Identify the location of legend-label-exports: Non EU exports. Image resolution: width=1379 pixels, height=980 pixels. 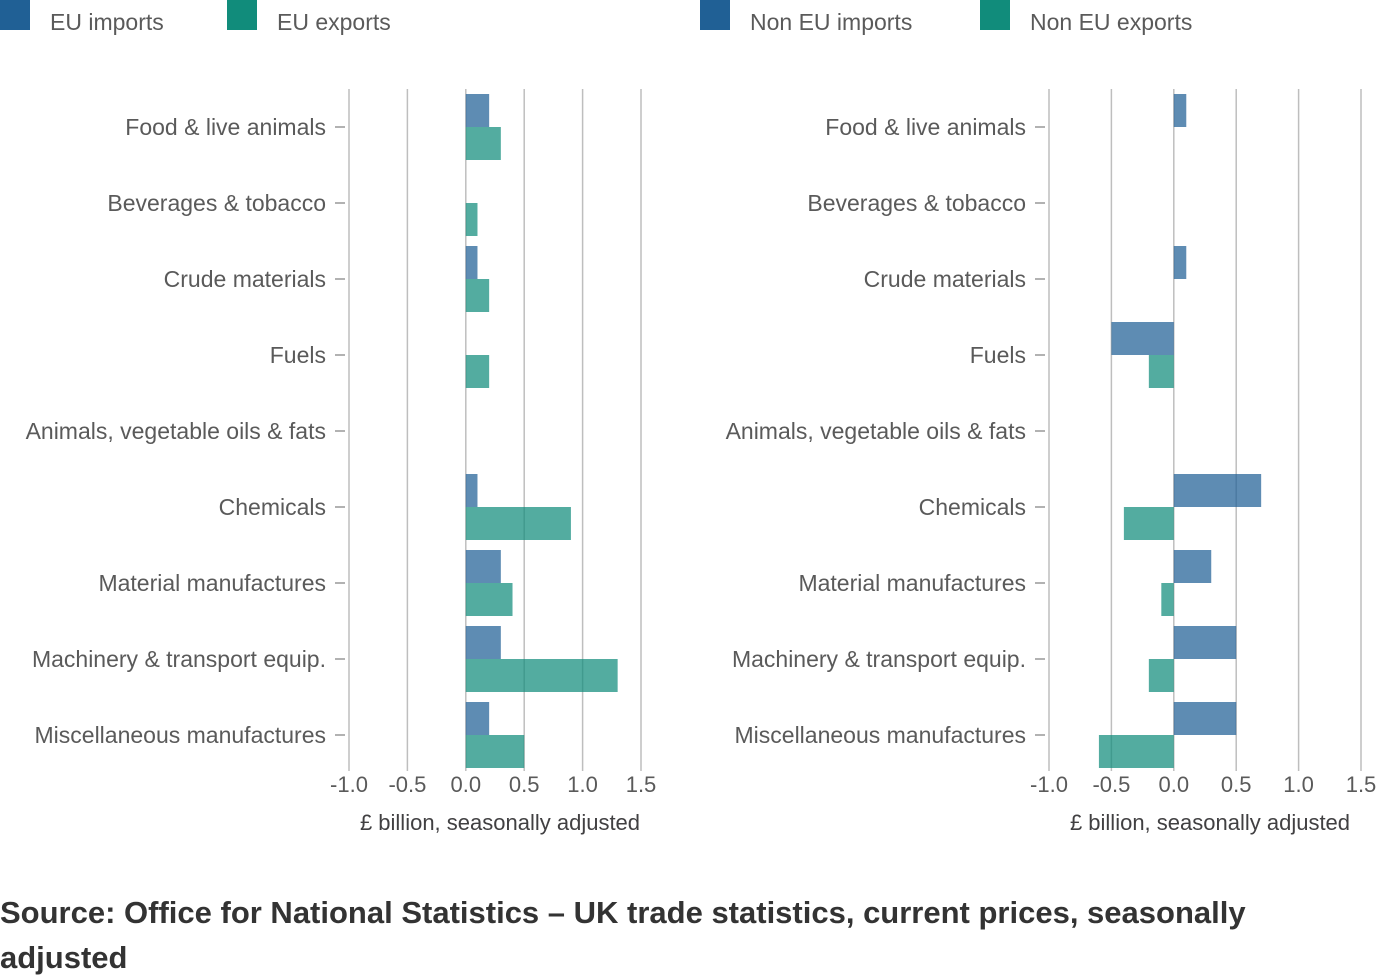
(1111, 22).